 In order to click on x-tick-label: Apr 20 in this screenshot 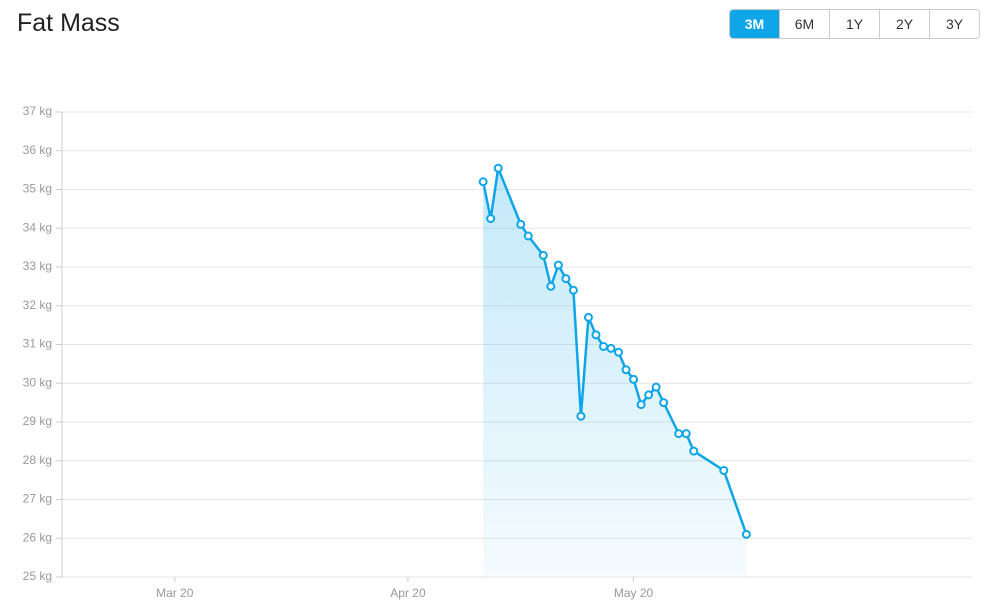, I will do `click(408, 593)`.